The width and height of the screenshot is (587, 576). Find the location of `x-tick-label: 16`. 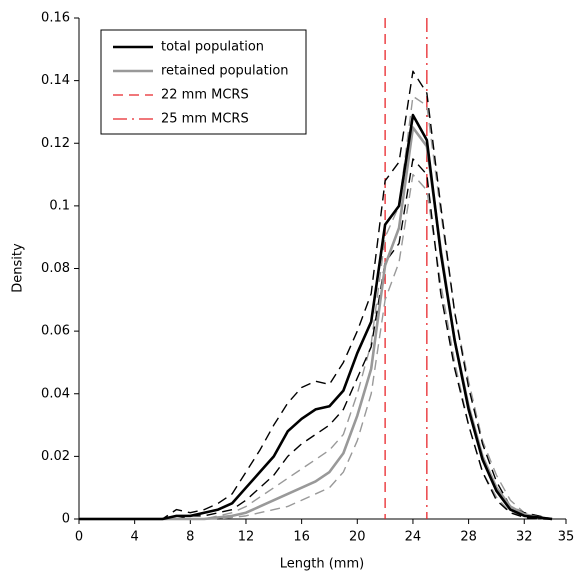

x-tick-label: 16 is located at coordinates (301, 537).